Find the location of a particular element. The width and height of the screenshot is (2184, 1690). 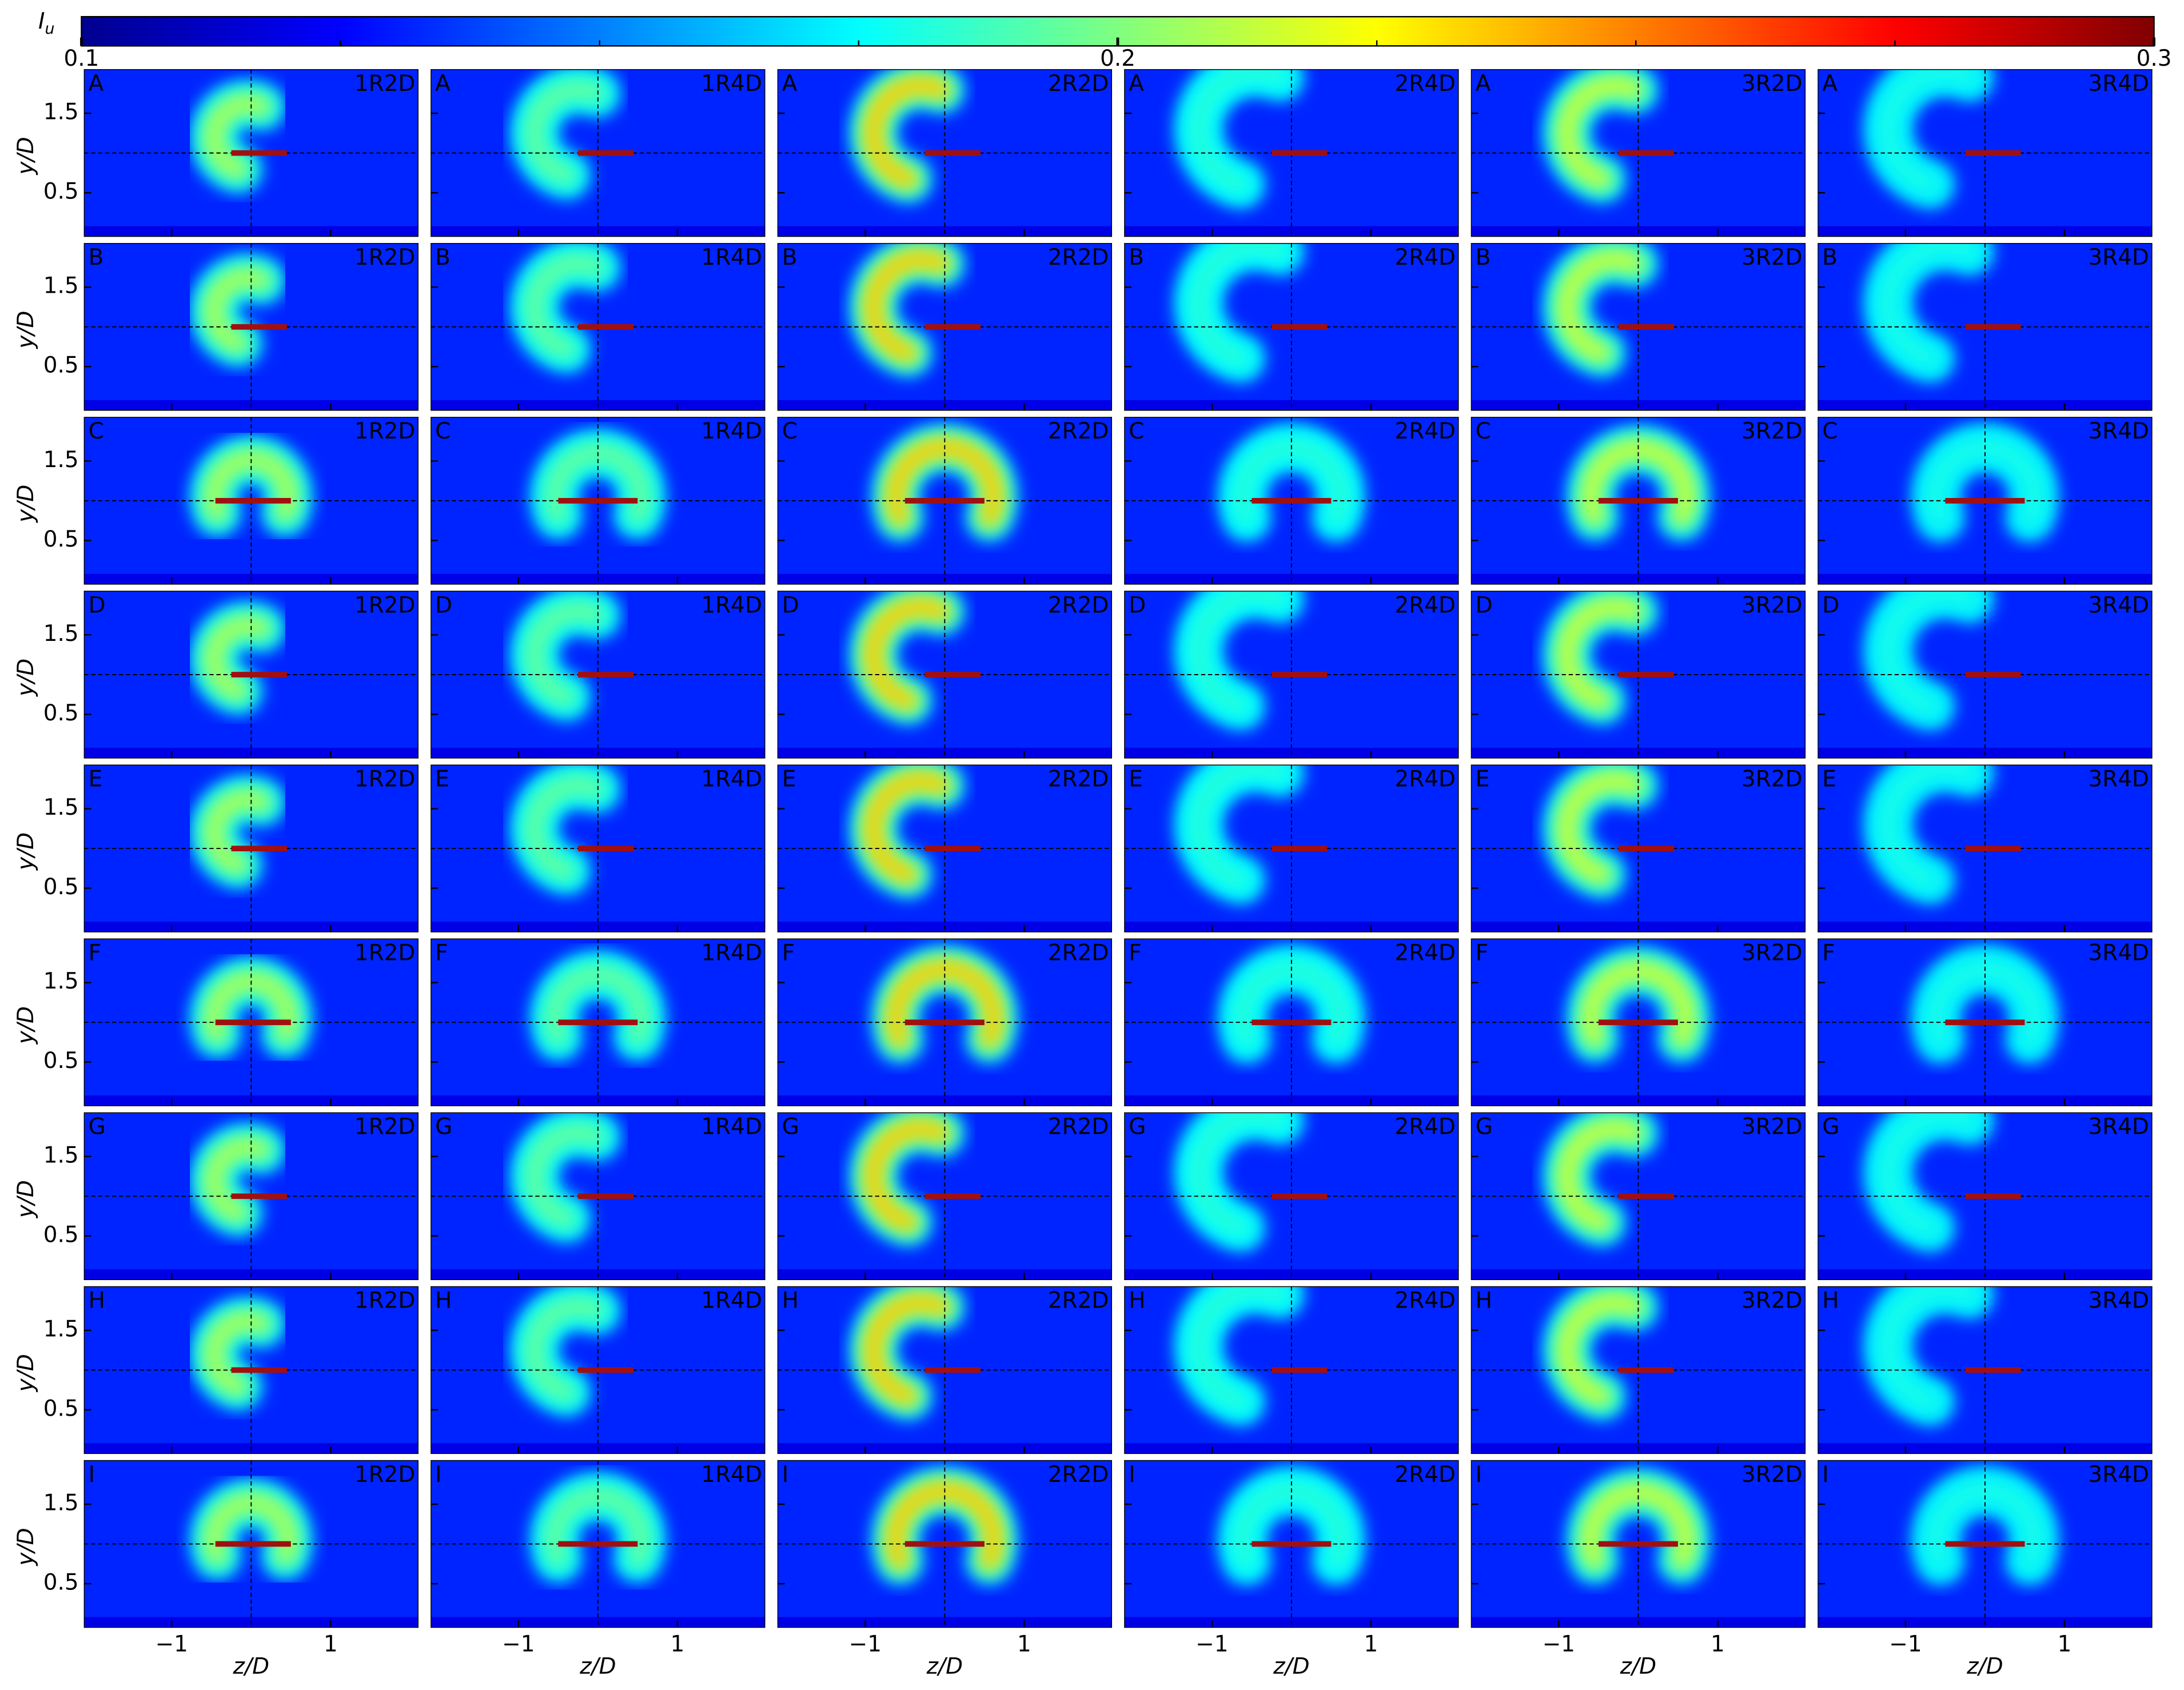

row-label: B is located at coordinates (1830, 257).